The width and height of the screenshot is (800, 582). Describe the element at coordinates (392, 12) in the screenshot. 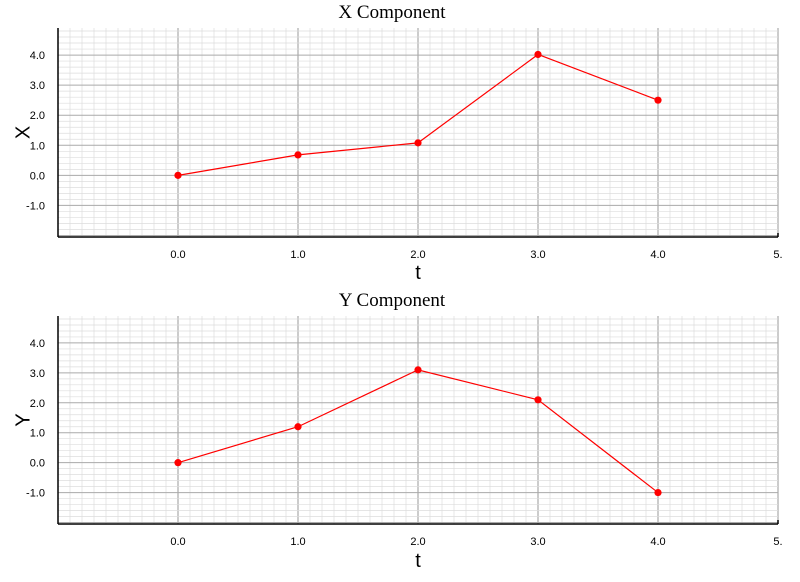

I see `chart-title: X Component` at that location.